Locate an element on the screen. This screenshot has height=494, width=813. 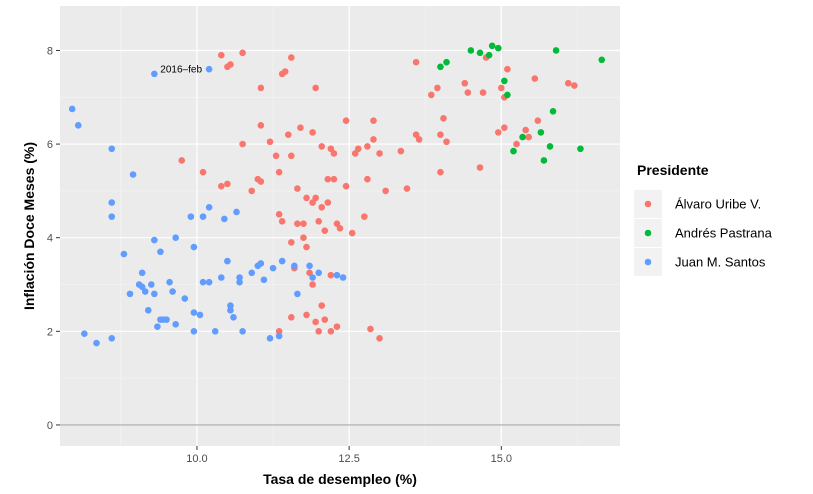
legend-label: Álvaro Uribe V. is located at coordinates (718, 204).